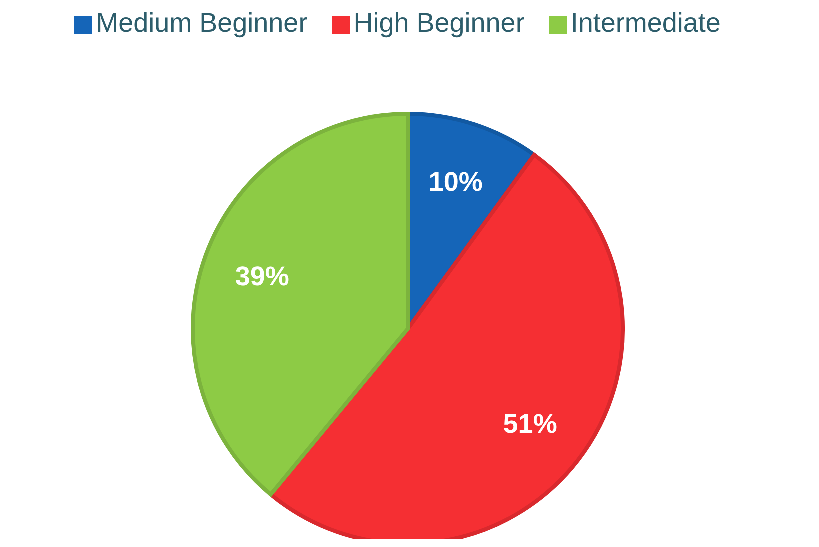  I want to click on legend-label: High Beginner, so click(439, 23).